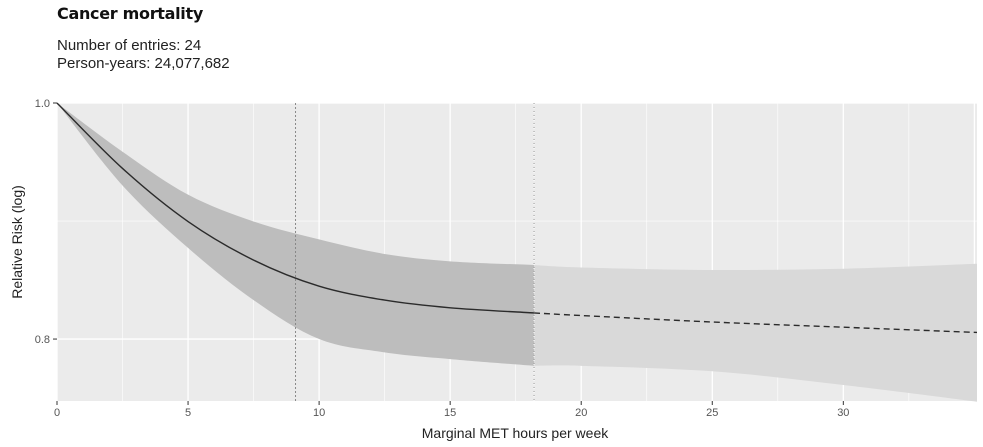 This screenshot has height=447, width=983. I want to click on subtitle-person-years: Person-years: 24,077,682, so click(143, 63).